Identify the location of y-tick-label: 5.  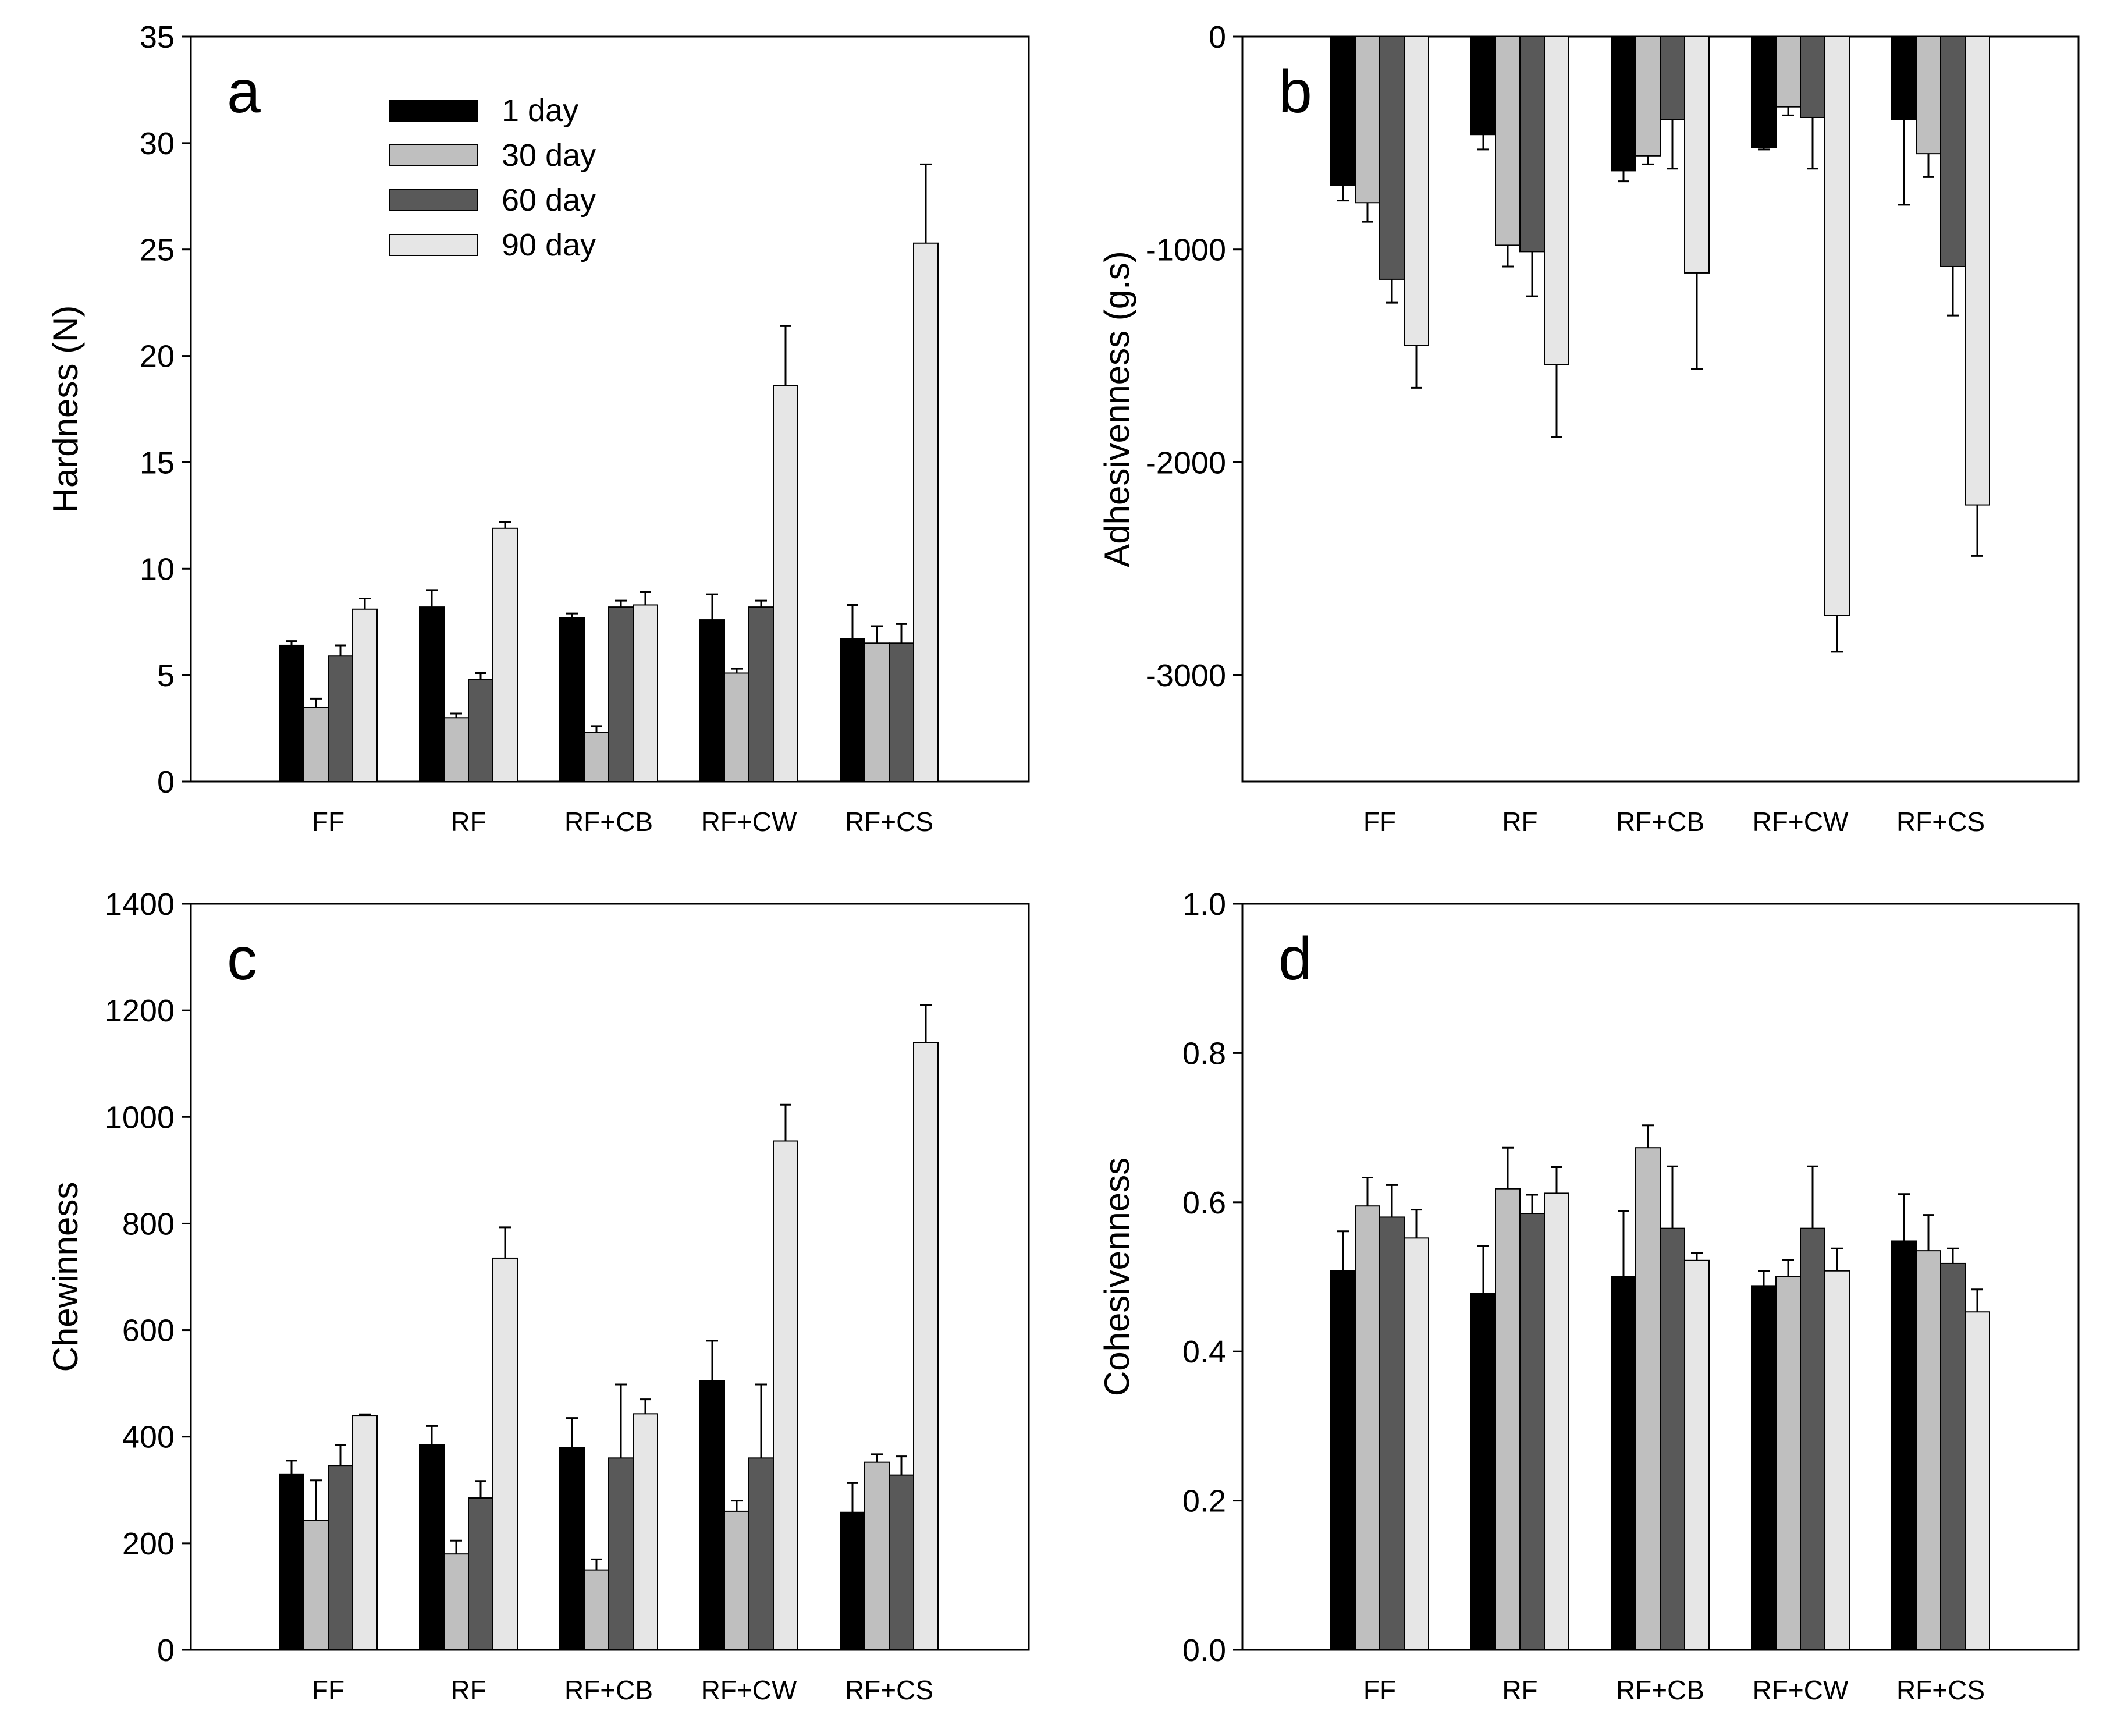
(166, 675).